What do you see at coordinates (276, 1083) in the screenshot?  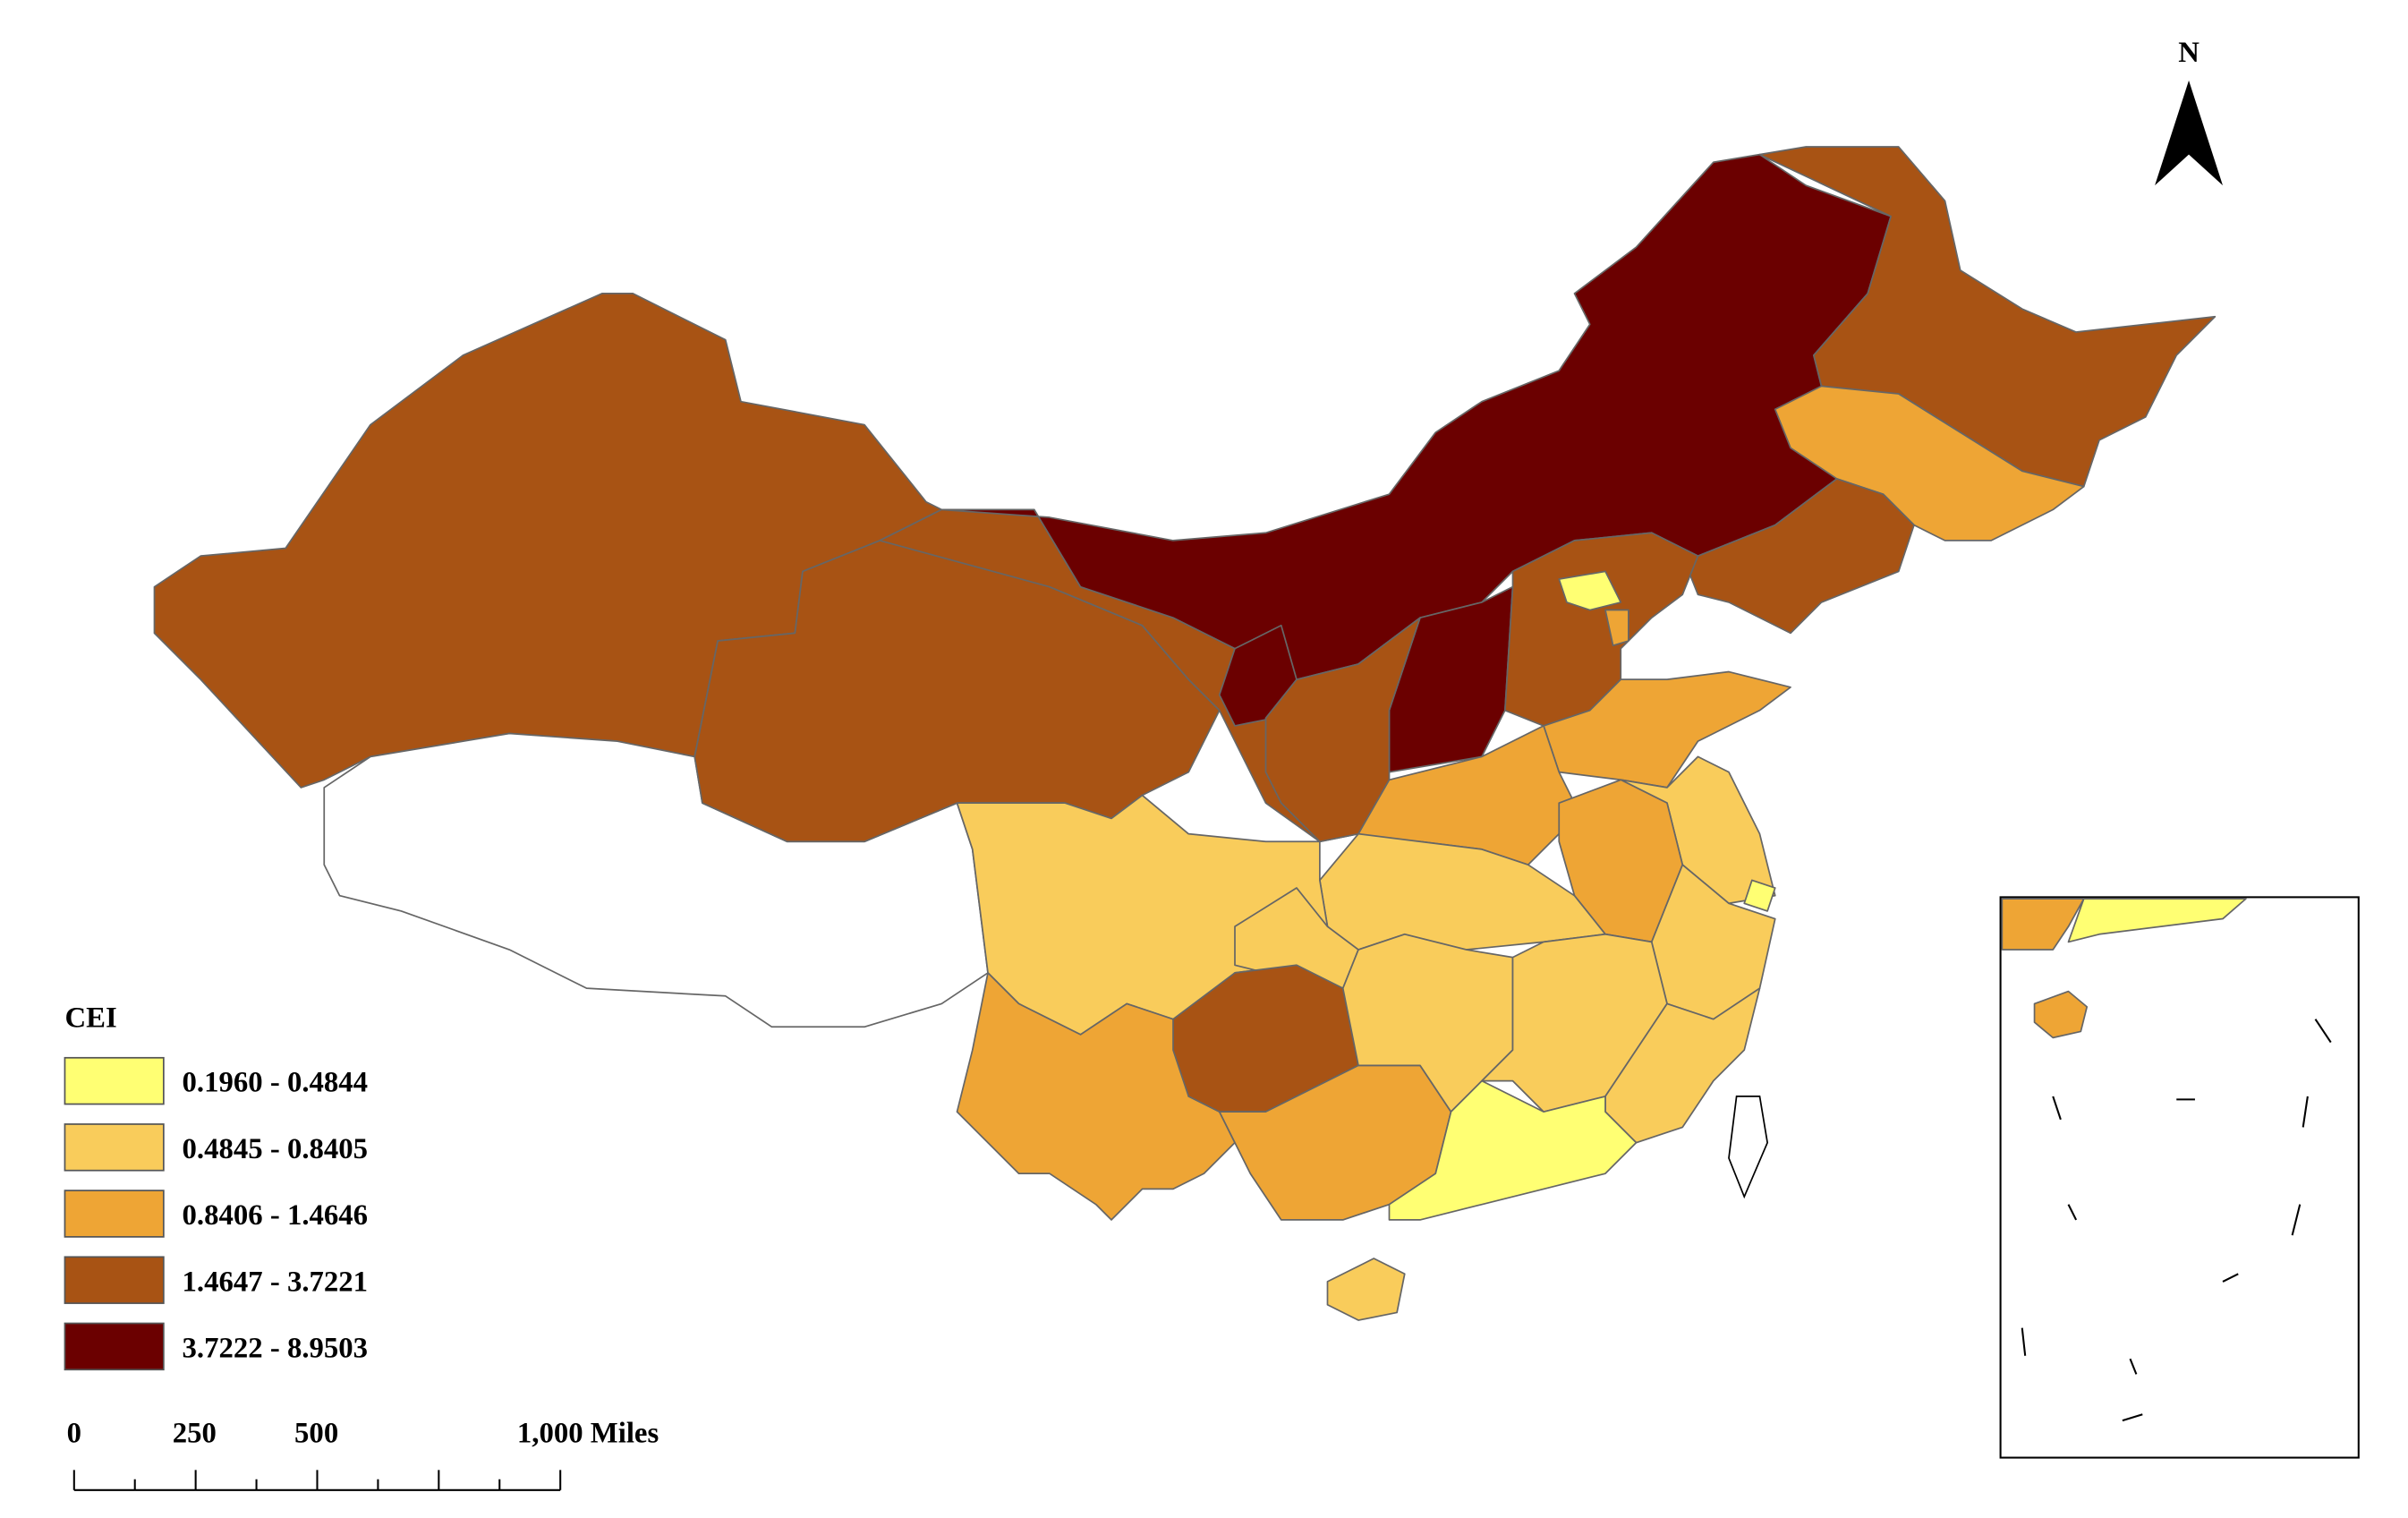 I see `legend-label: 0.1960 - 0.4844` at bounding box center [276, 1083].